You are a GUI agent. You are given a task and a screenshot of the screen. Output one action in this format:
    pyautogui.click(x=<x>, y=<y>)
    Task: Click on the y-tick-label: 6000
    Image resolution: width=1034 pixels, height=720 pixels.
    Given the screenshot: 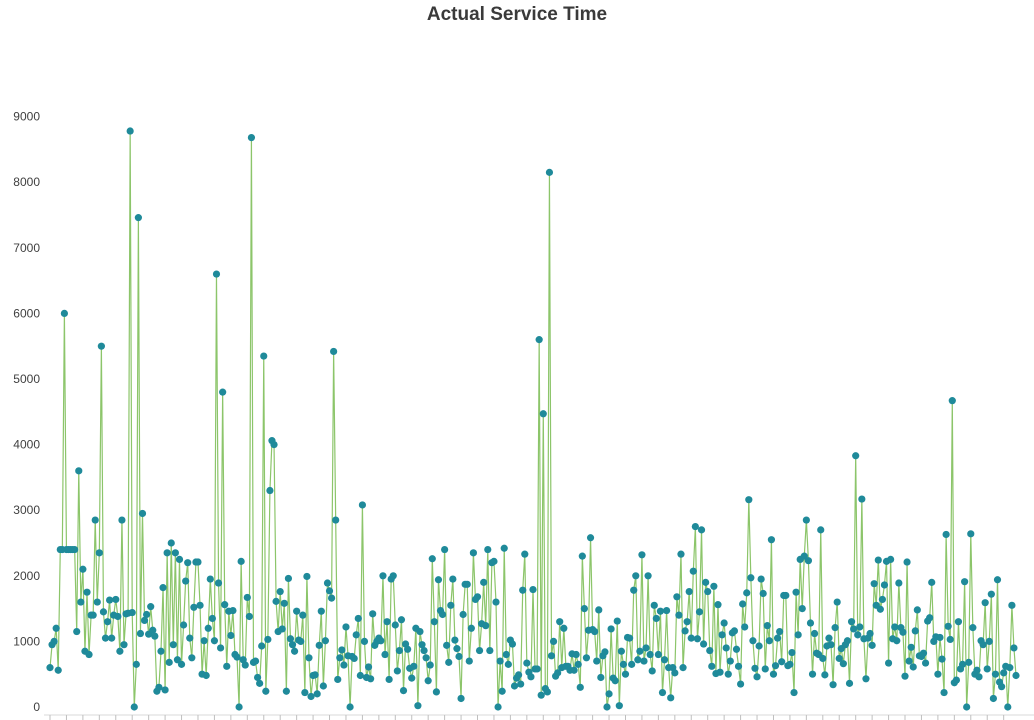 What is the action you would take?
    pyautogui.click(x=26, y=313)
    